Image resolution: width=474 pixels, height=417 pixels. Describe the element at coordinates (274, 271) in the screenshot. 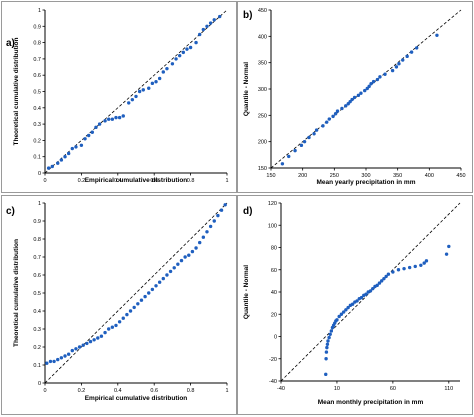

I see `y-tick-label: 60` at that location.